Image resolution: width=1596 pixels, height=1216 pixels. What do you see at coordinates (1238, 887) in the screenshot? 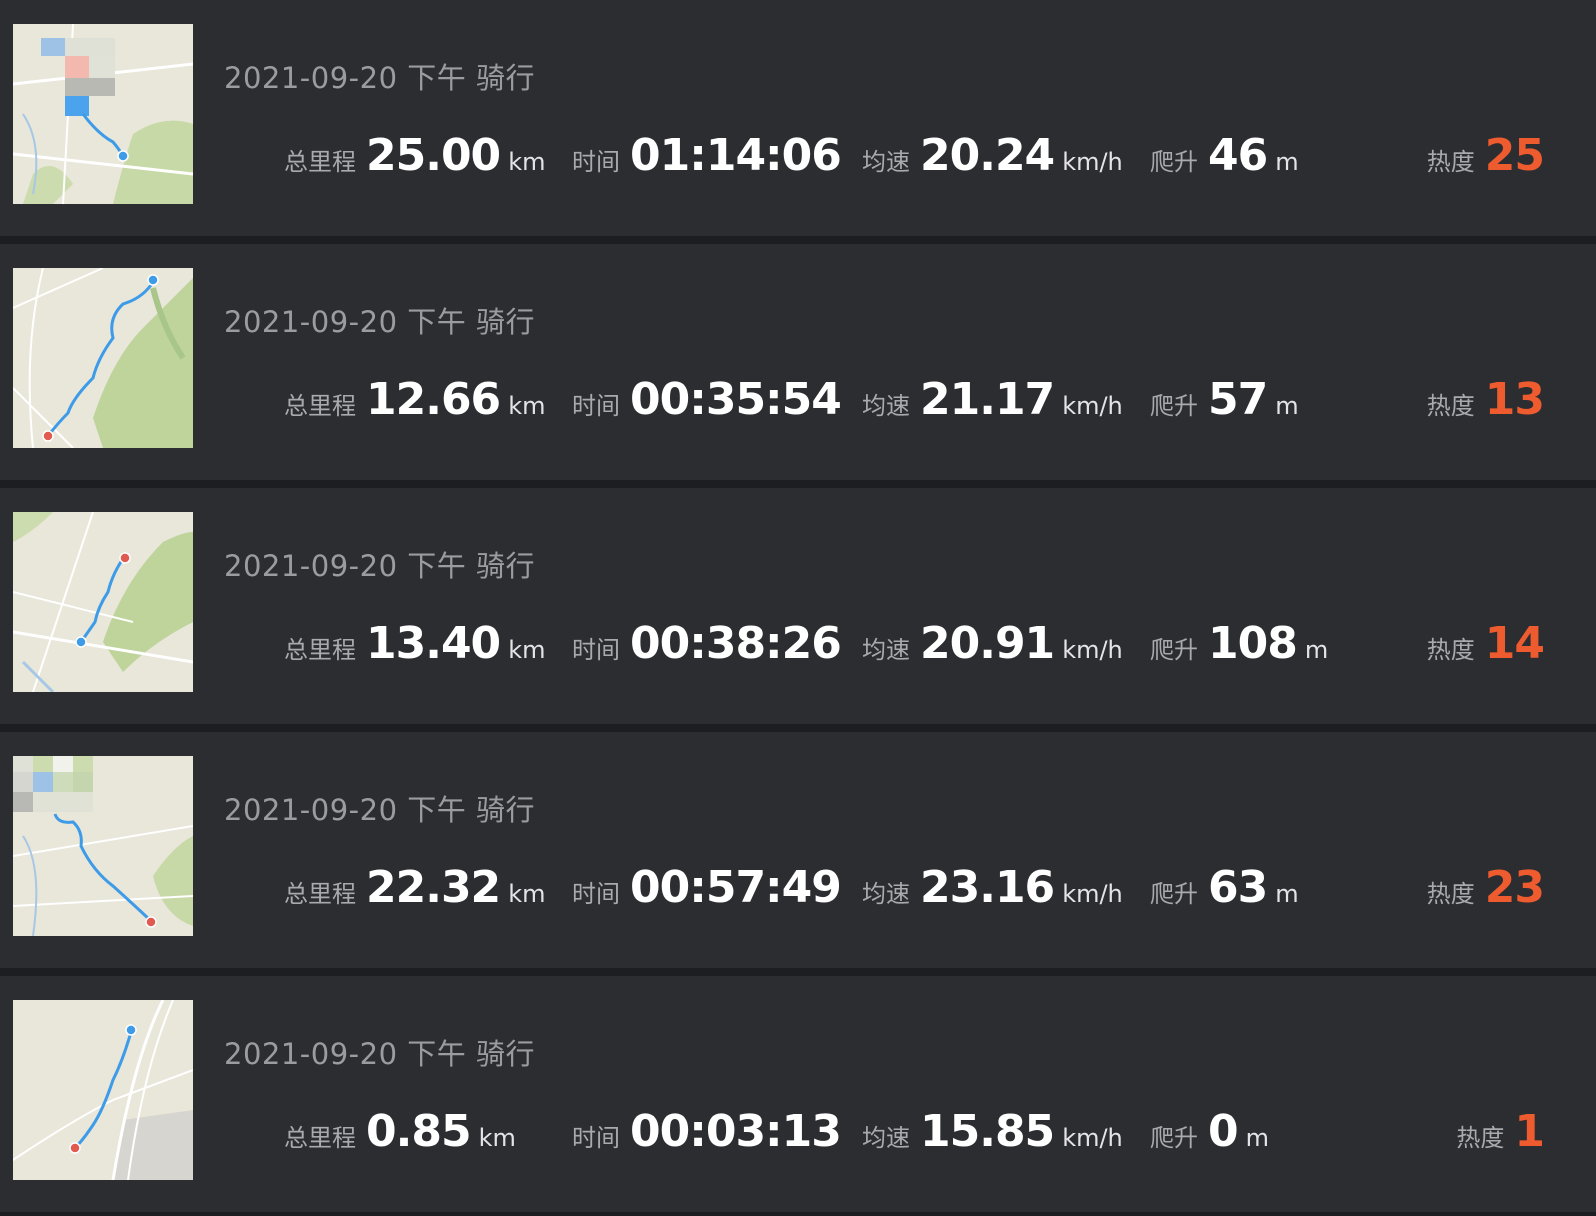
I see `climb-value: 63` at bounding box center [1238, 887].